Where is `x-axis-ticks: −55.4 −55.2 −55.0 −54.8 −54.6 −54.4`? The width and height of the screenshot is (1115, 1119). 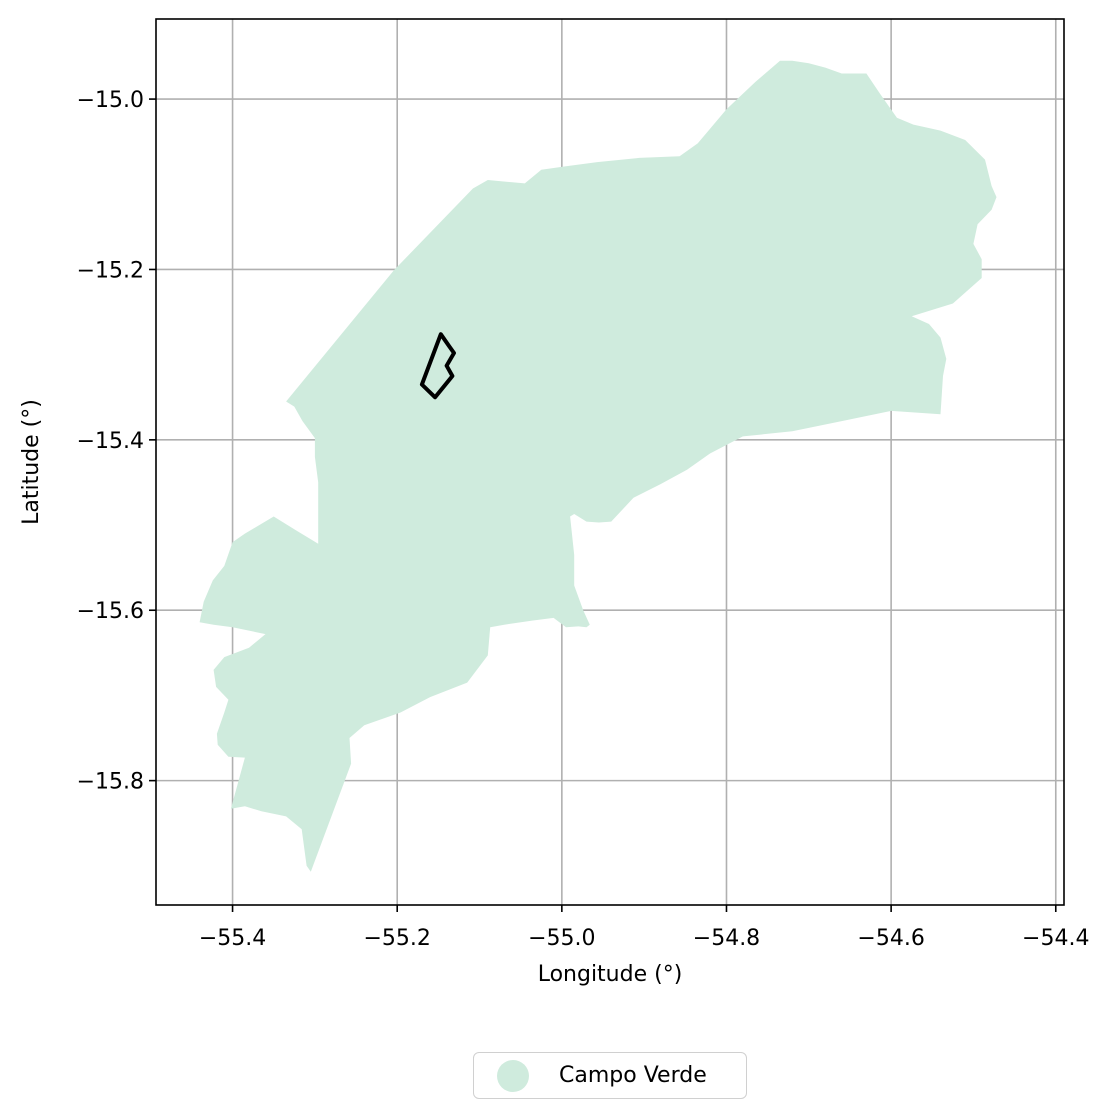
x-axis-ticks: −55.4 −55.2 −55.0 −54.8 −54.6 −54.4 is located at coordinates (644, 928).